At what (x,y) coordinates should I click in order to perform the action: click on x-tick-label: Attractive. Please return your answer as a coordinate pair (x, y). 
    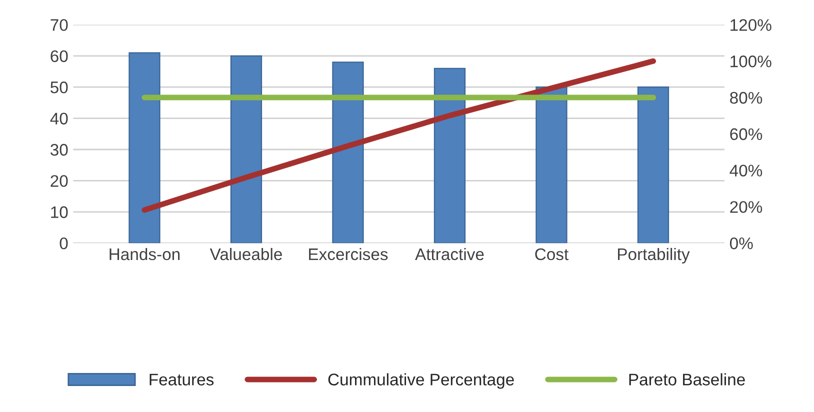
    Looking at the image, I should click on (449, 254).